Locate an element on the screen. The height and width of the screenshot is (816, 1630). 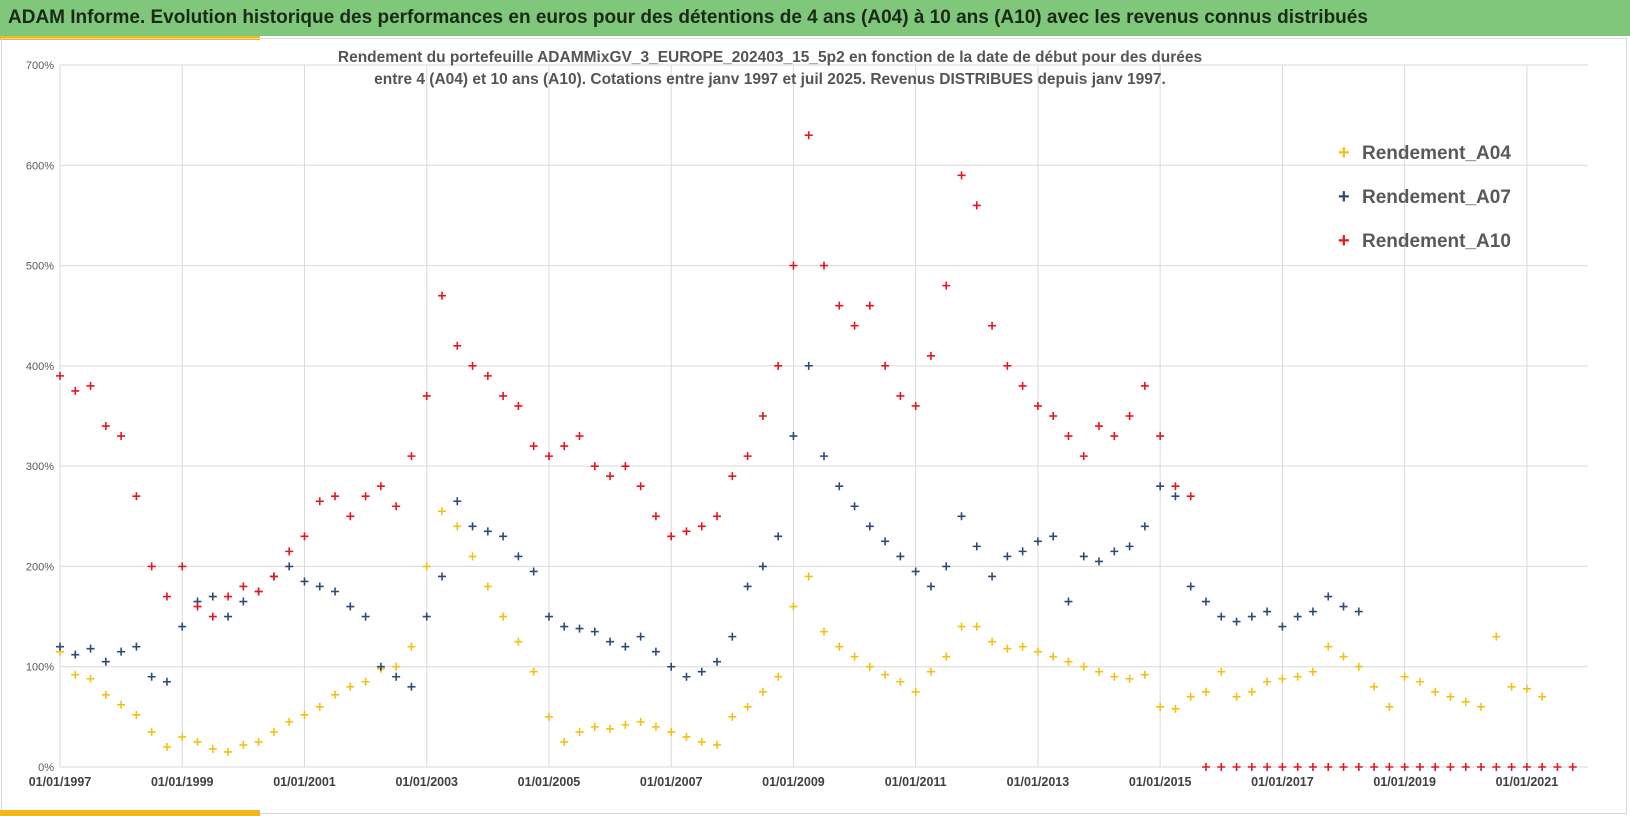
x-tick-label: 01/01/2017 is located at coordinates (1282, 782).